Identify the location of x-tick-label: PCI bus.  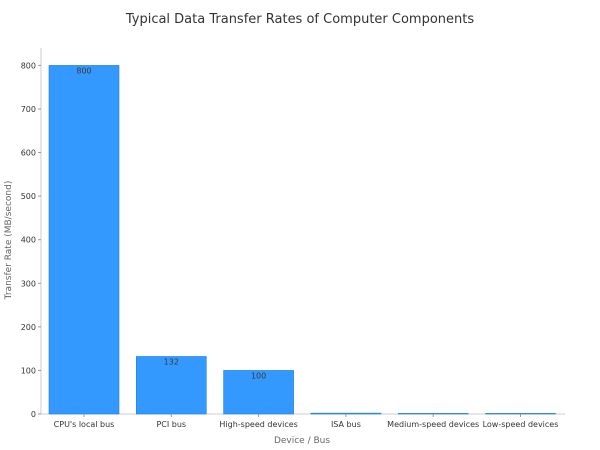
(171, 424).